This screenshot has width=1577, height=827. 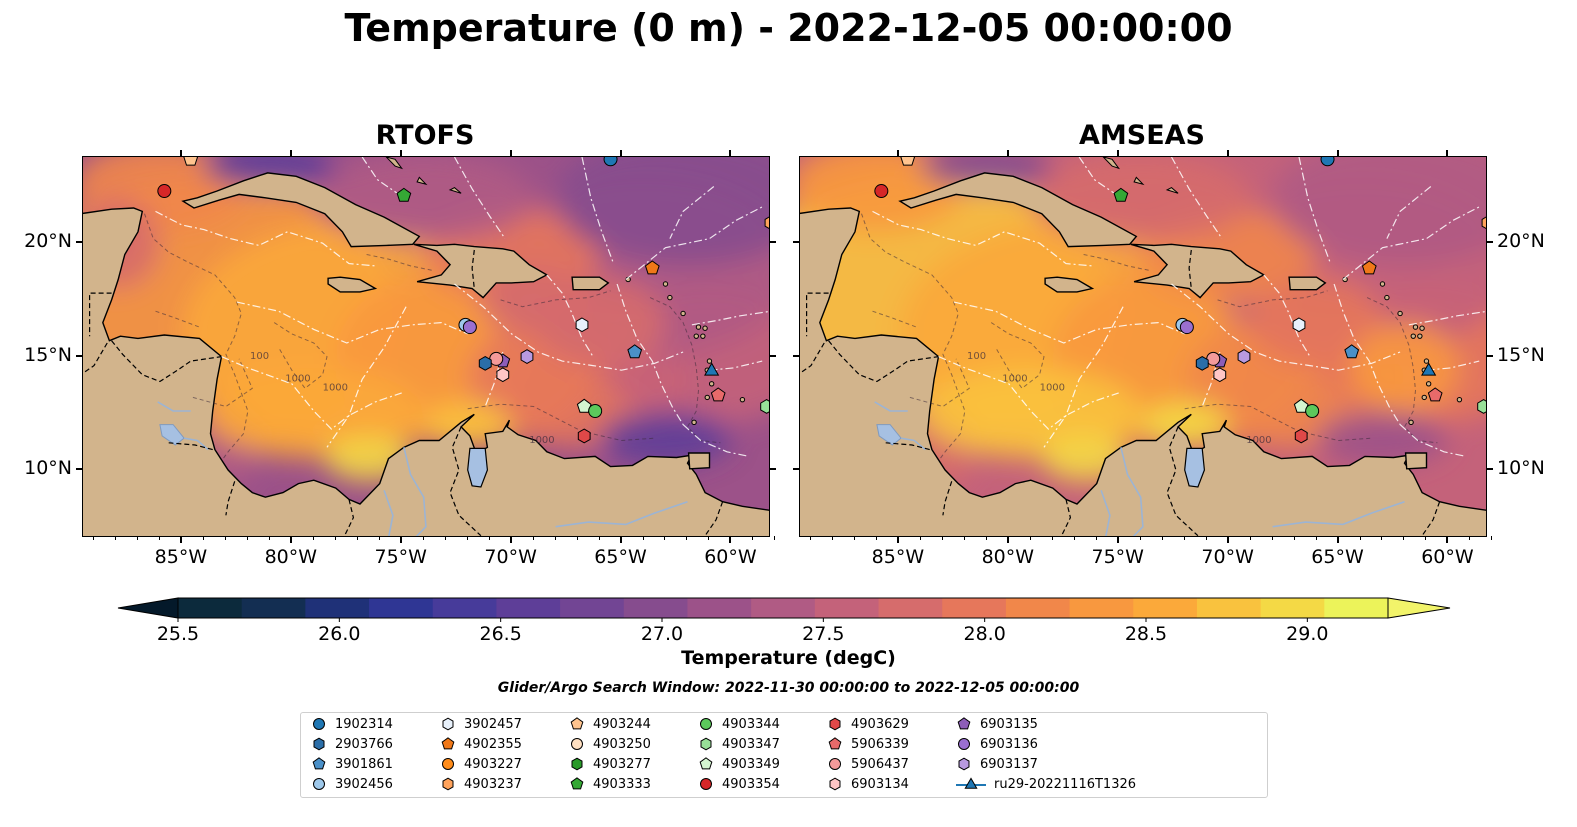 I want to click on legend-item-6903137: 6903137, so click(x=997, y=764).